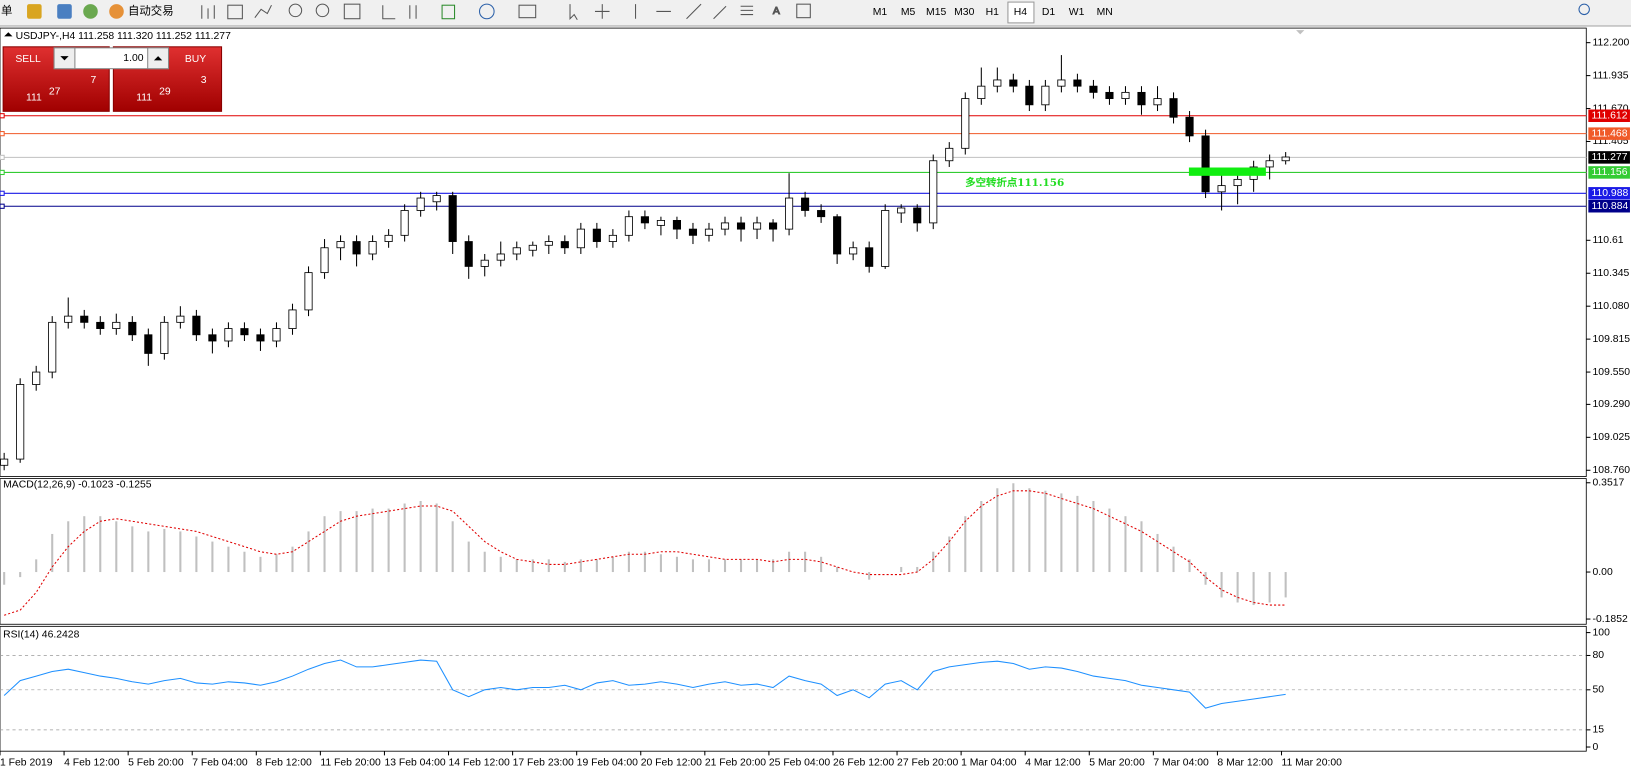 The height and width of the screenshot is (772, 1631). I want to click on auto-trading-icon, so click(116, 11).